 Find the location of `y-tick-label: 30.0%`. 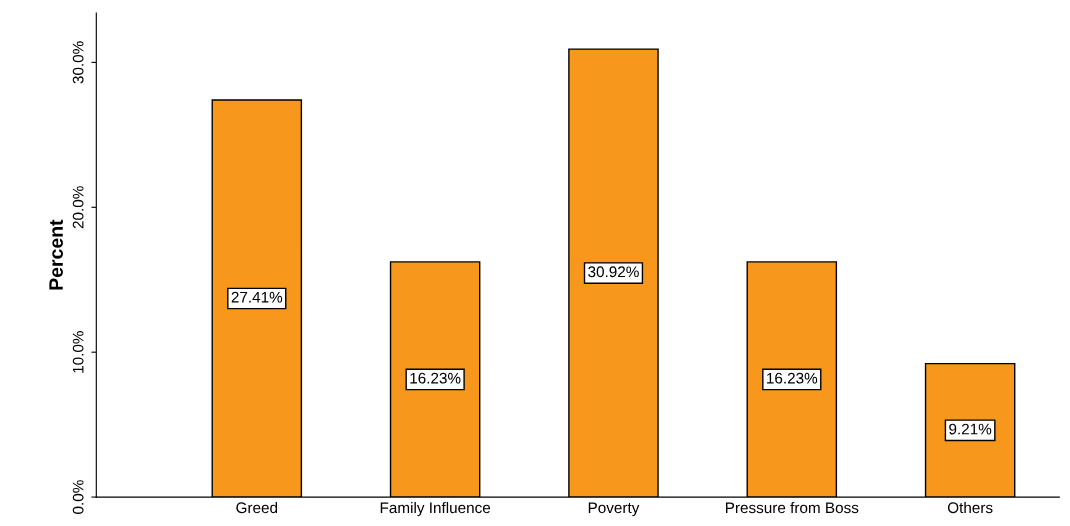

y-tick-label: 30.0% is located at coordinates (78, 62).